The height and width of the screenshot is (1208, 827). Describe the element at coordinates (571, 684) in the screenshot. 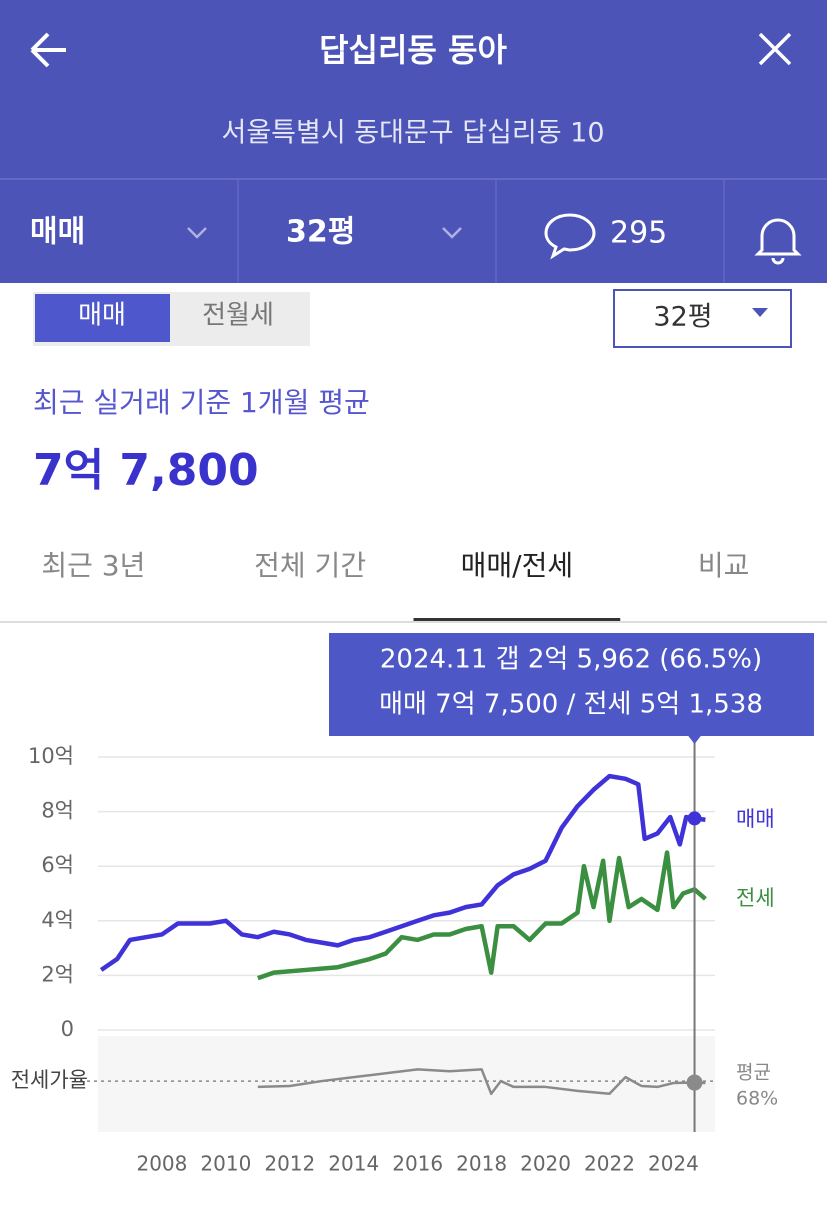

I see `tooltip-box` at that location.